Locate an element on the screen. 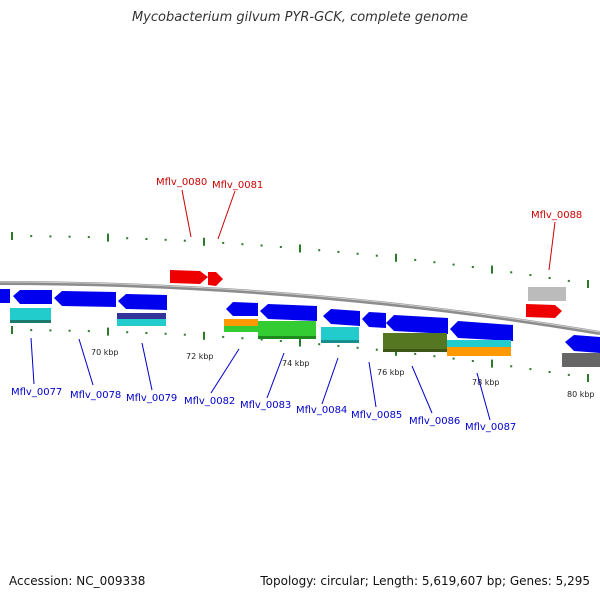  gene-grey-forward is located at coordinates (547, 294).